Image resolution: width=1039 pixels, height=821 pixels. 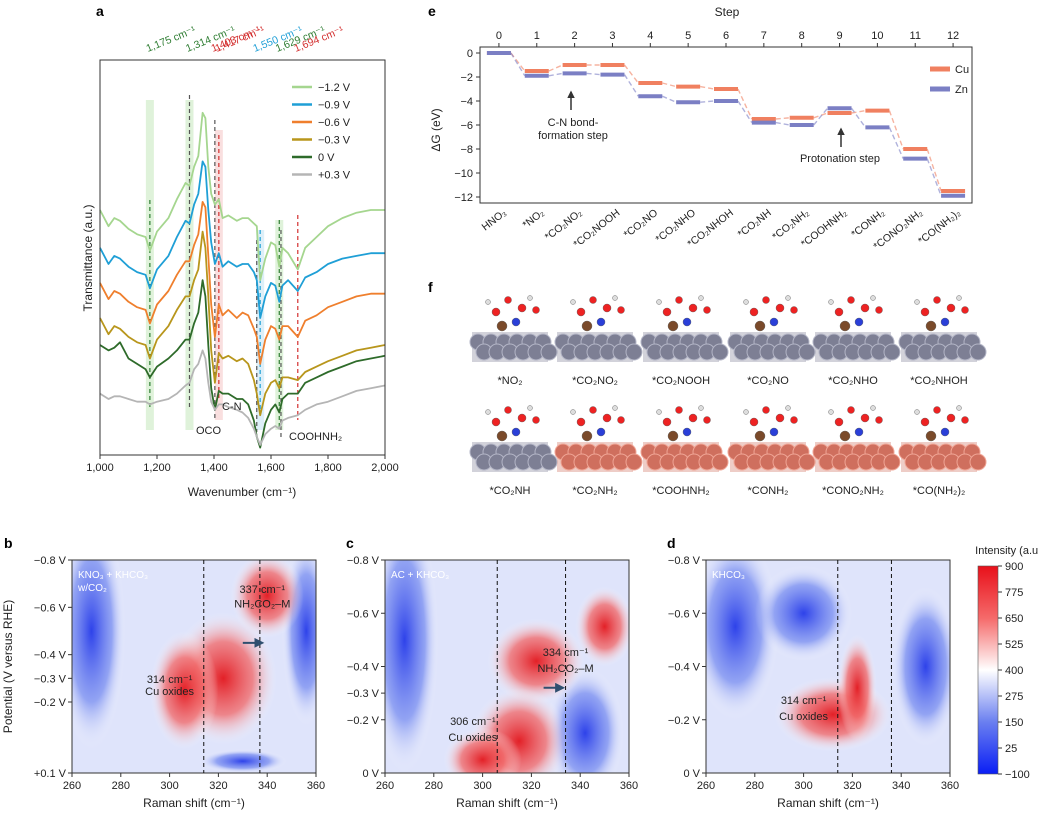 What do you see at coordinates (727, 12) in the screenshot?
I see `step-axis-title: Step` at bounding box center [727, 12].